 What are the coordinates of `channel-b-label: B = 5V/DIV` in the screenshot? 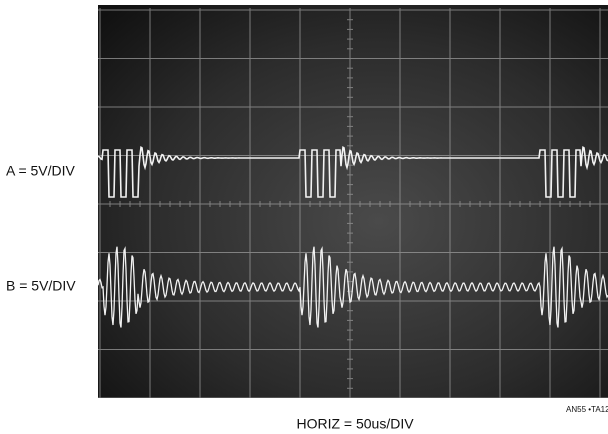 It's located at (41, 286).